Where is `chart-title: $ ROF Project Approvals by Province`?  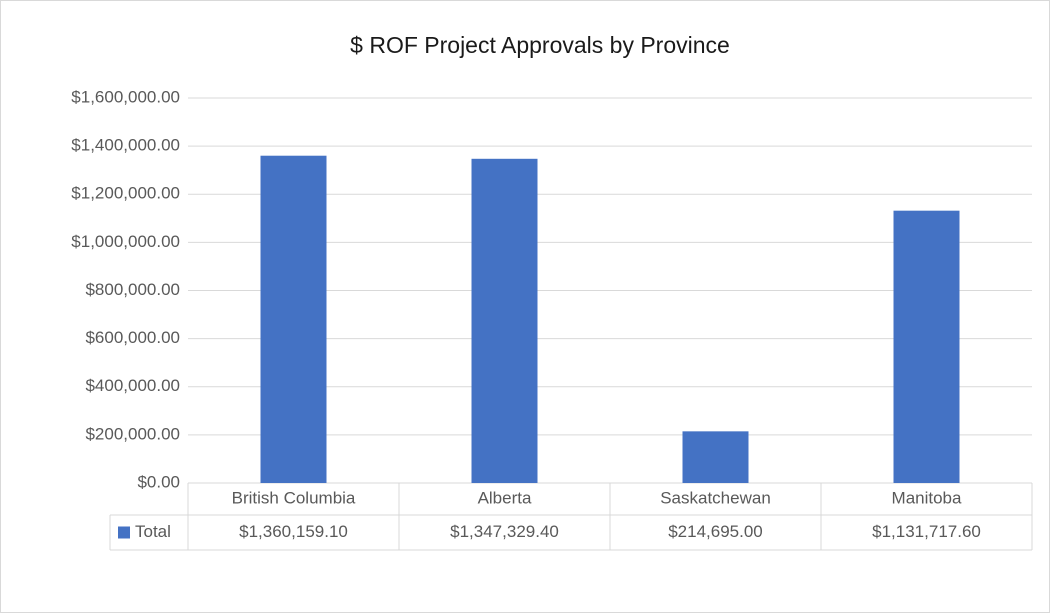
chart-title: $ ROF Project Approvals by Province is located at coordinates (540, 45).